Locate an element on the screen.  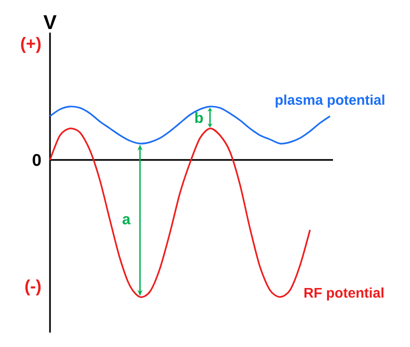
annotation: a is located at coordinates (126, 220).